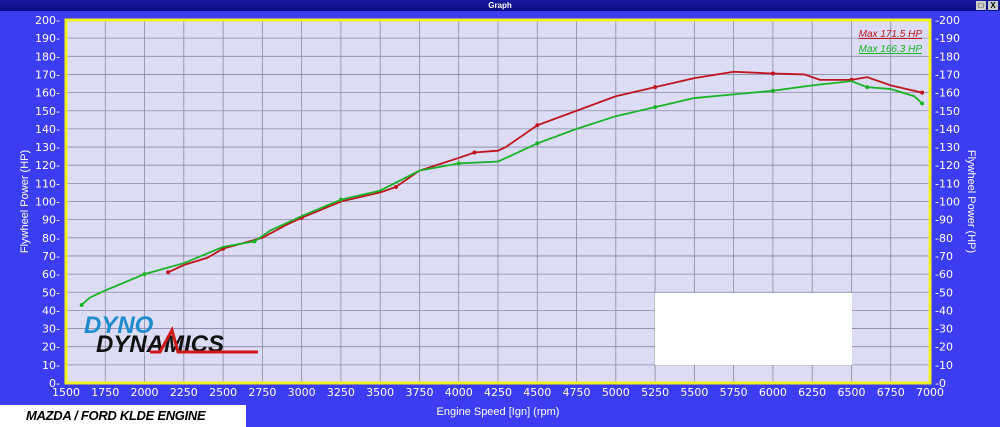 The image size is (1000, 427). Describe the element at coordinates (947, 111) in the screenshot. I see `y-tick-label-right: -150` at that location.